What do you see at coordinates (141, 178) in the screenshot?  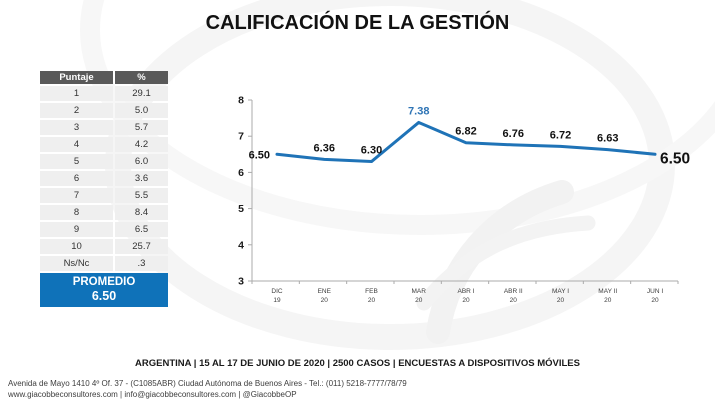 I see `percent-cell: 3.6` at bounding box center [141, 178].